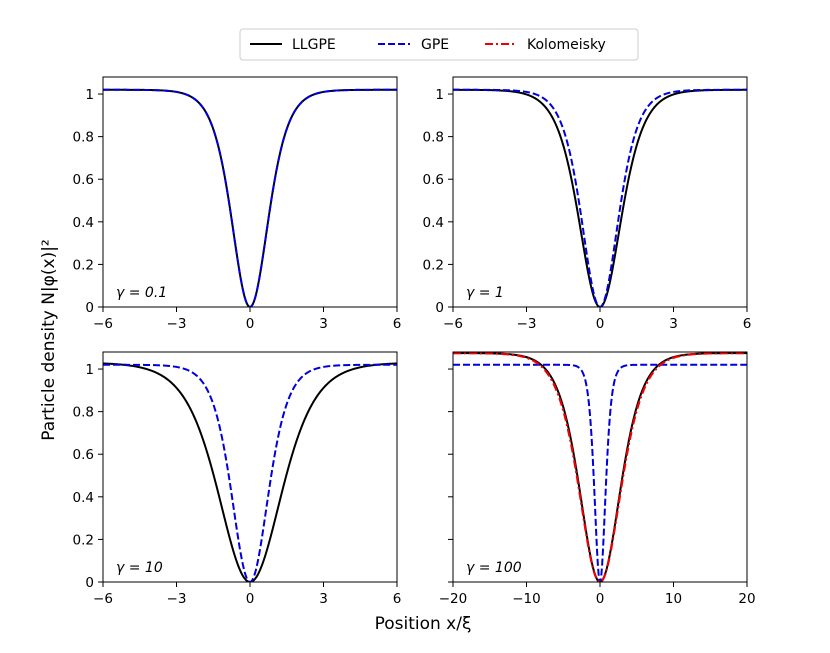  I want to click on x-tick-label: −10, so click(526, 599).